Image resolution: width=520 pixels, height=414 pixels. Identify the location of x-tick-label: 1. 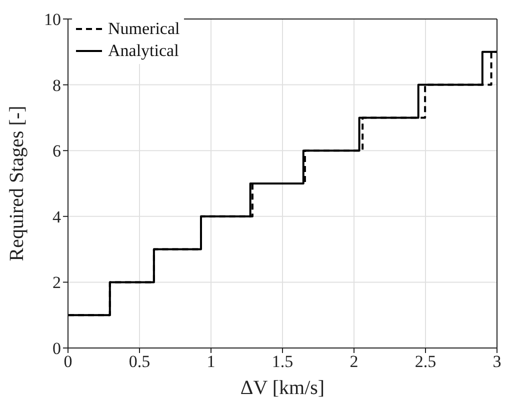
(211, 362).